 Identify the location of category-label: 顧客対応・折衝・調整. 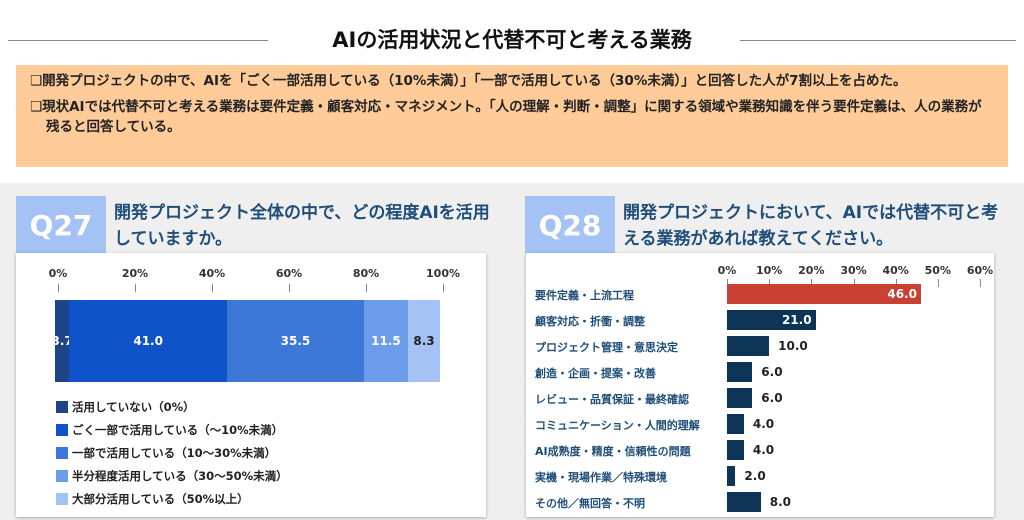
(590, 321).